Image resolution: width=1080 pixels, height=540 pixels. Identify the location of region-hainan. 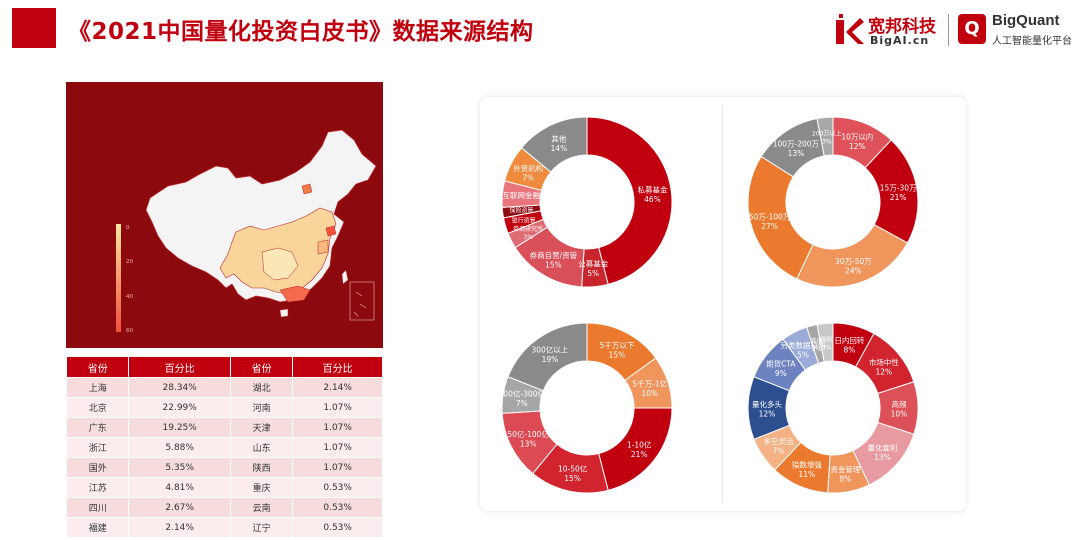
(284, 313).